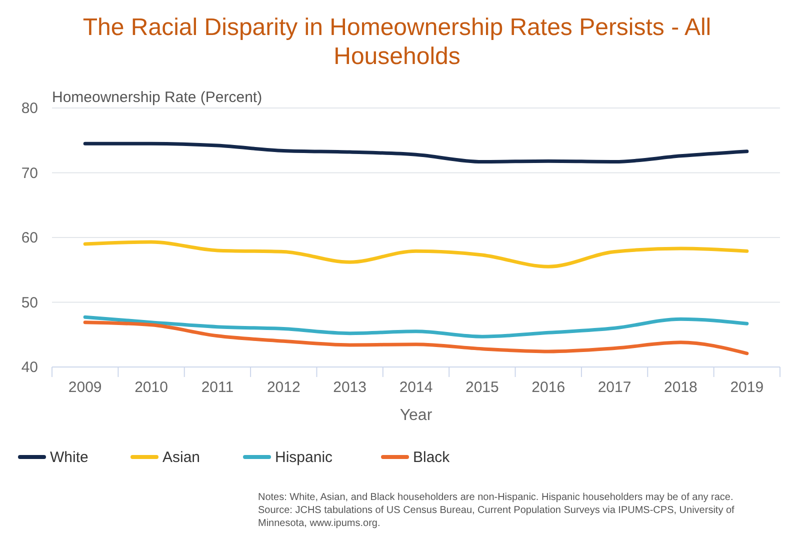 The height and width of the screenshot is (538, 794). Describe the element at coordinates (747, 387) in the screenshot. I see `x-tick-label: 2019` at that location.